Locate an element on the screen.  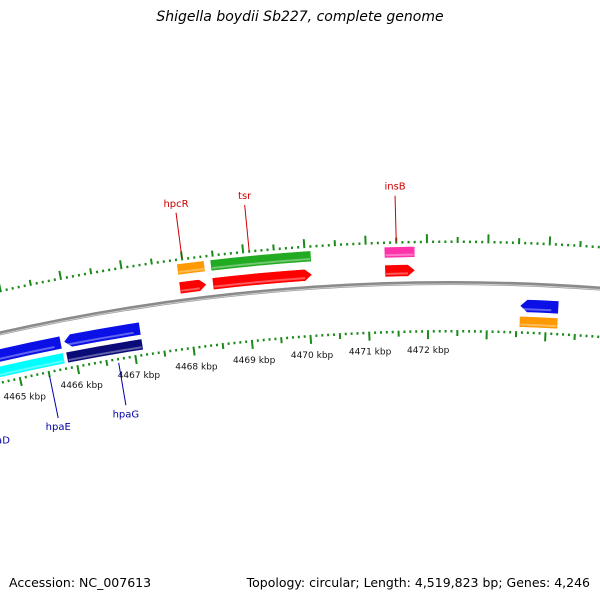
hpaG-cds-block is located at coordinates (104, 351).